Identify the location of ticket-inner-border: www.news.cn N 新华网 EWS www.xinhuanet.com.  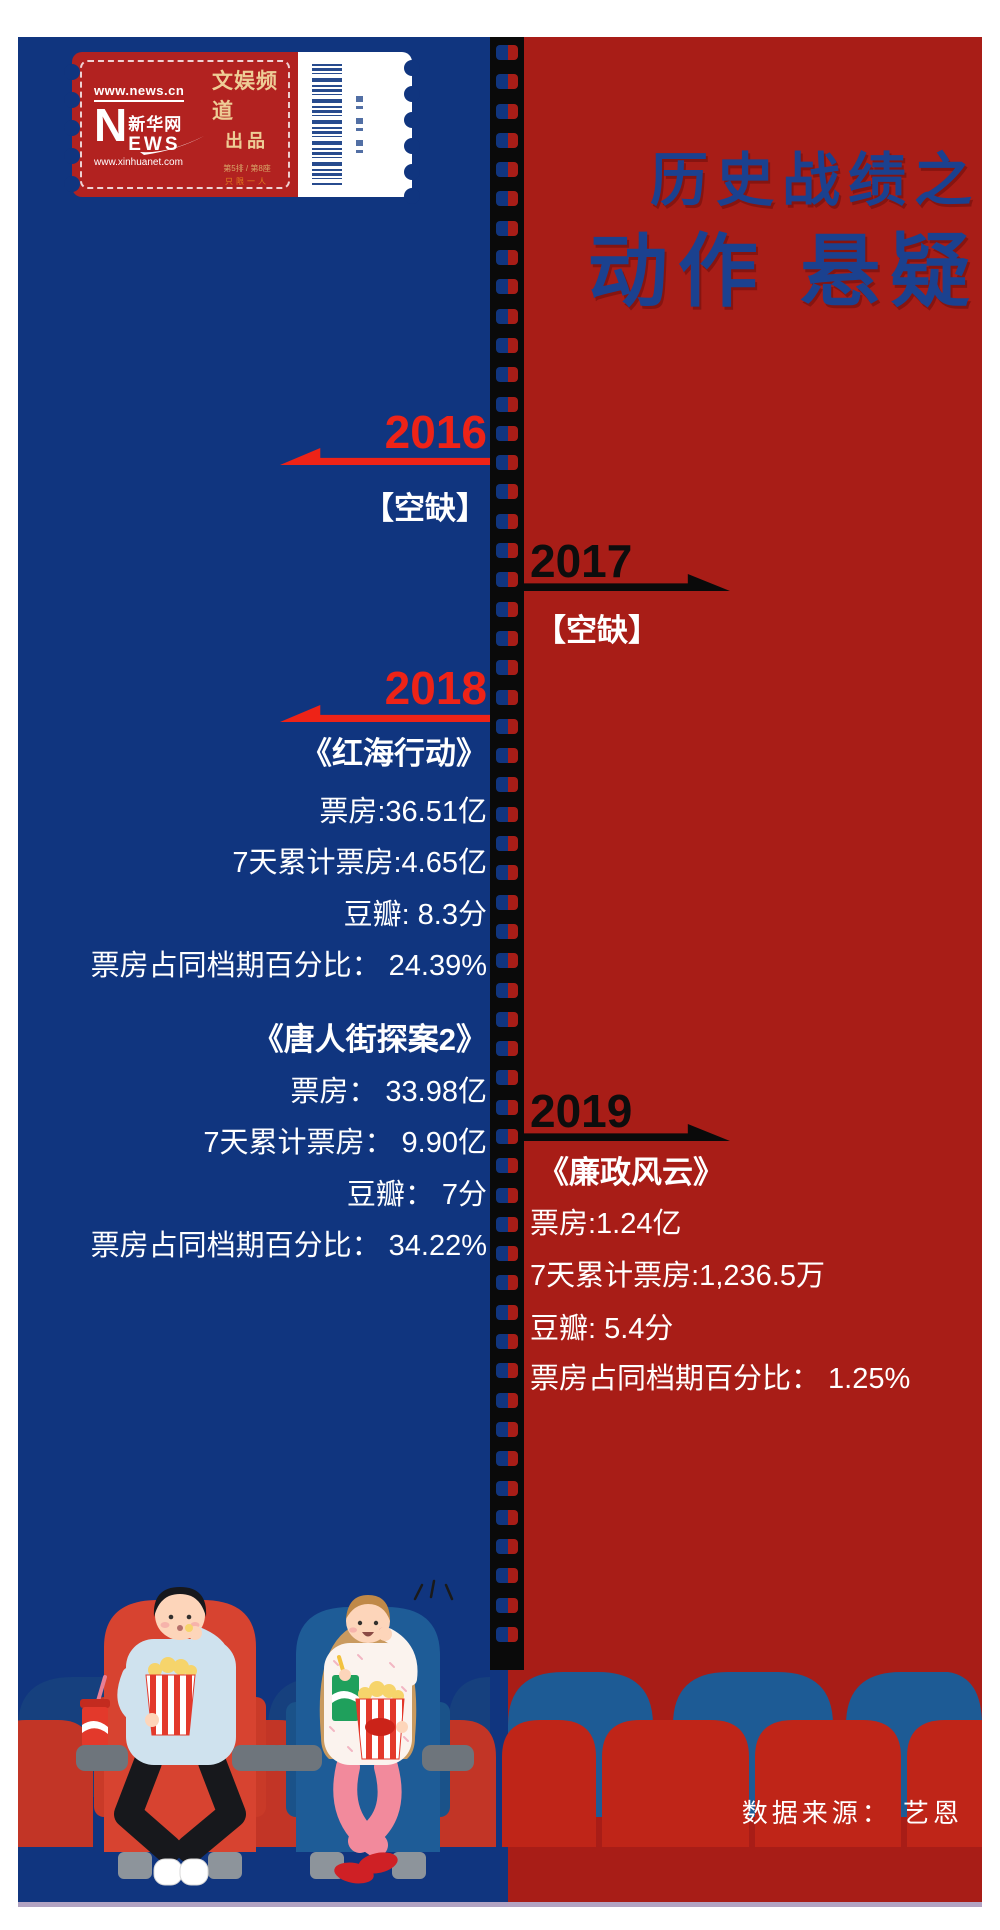
(185, 124).